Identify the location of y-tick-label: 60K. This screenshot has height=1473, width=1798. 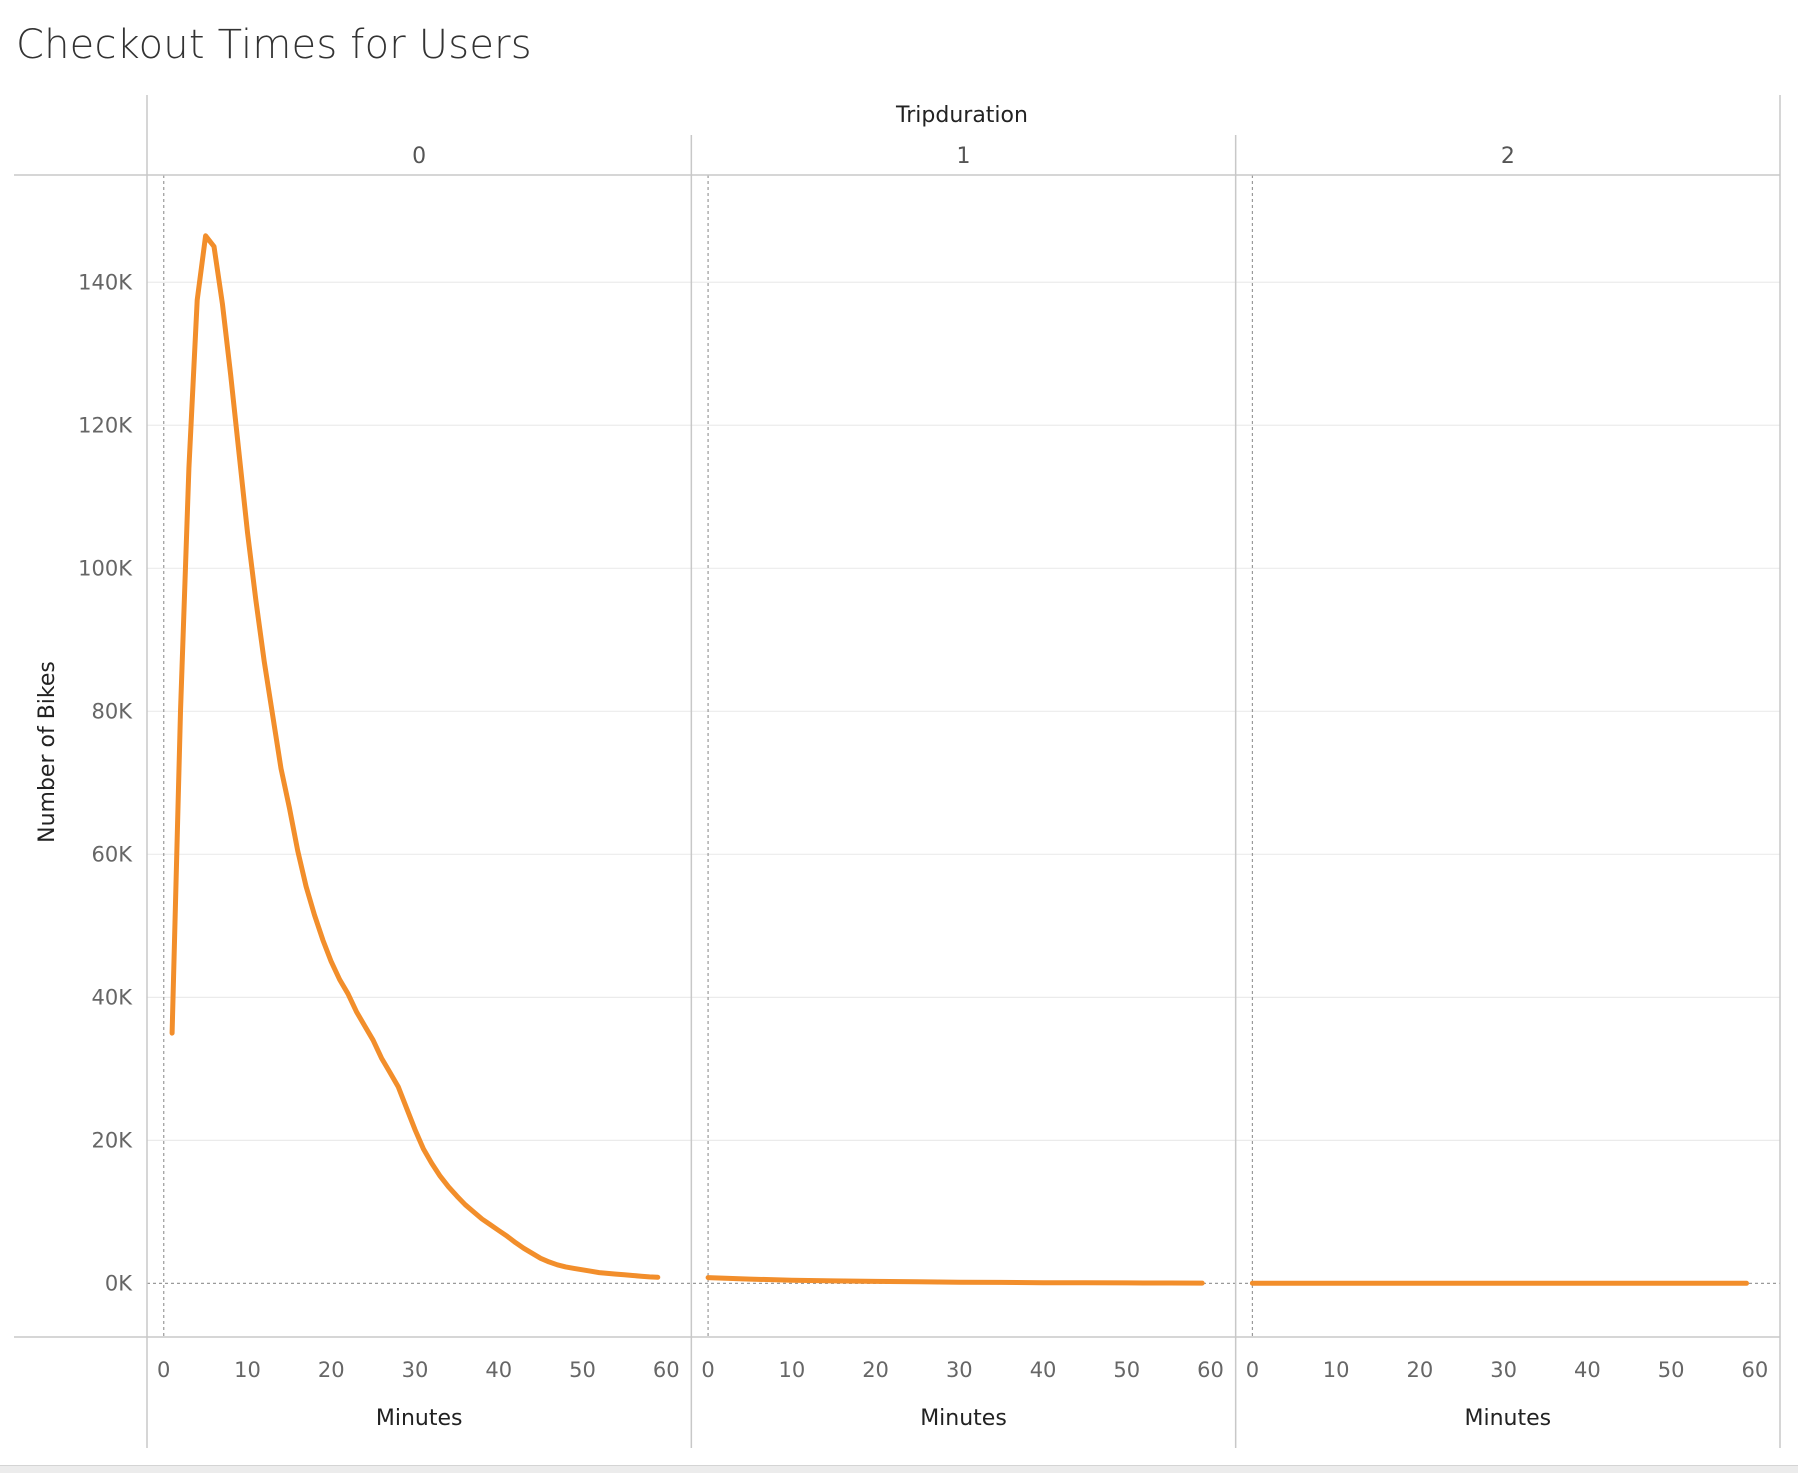
(113, 854).